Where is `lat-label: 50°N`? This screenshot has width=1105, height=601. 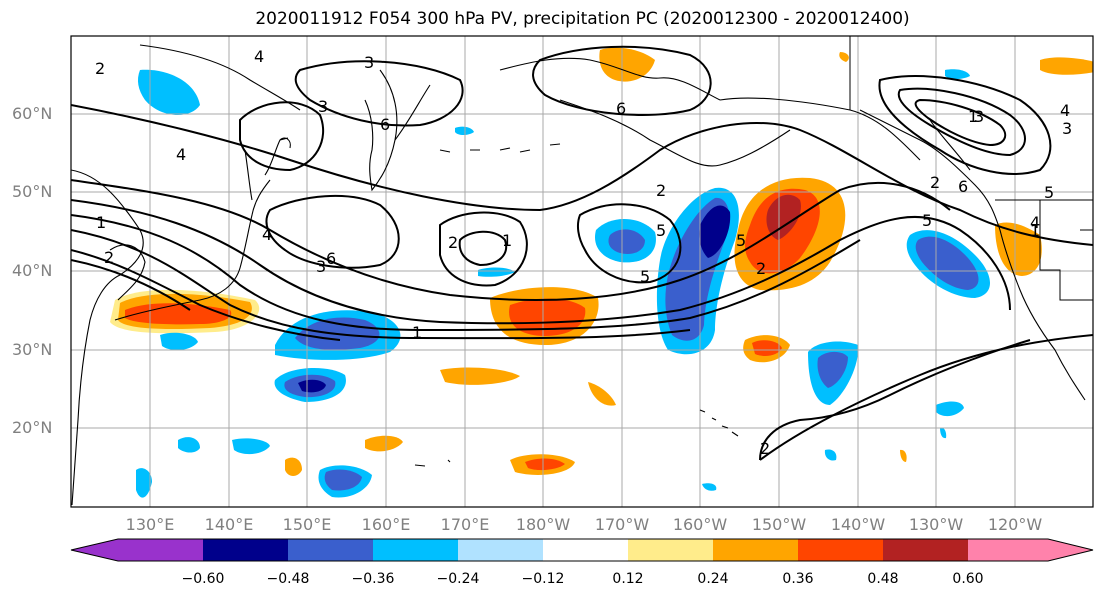
lat-label: 50°N is located at coordinates (32, 191).